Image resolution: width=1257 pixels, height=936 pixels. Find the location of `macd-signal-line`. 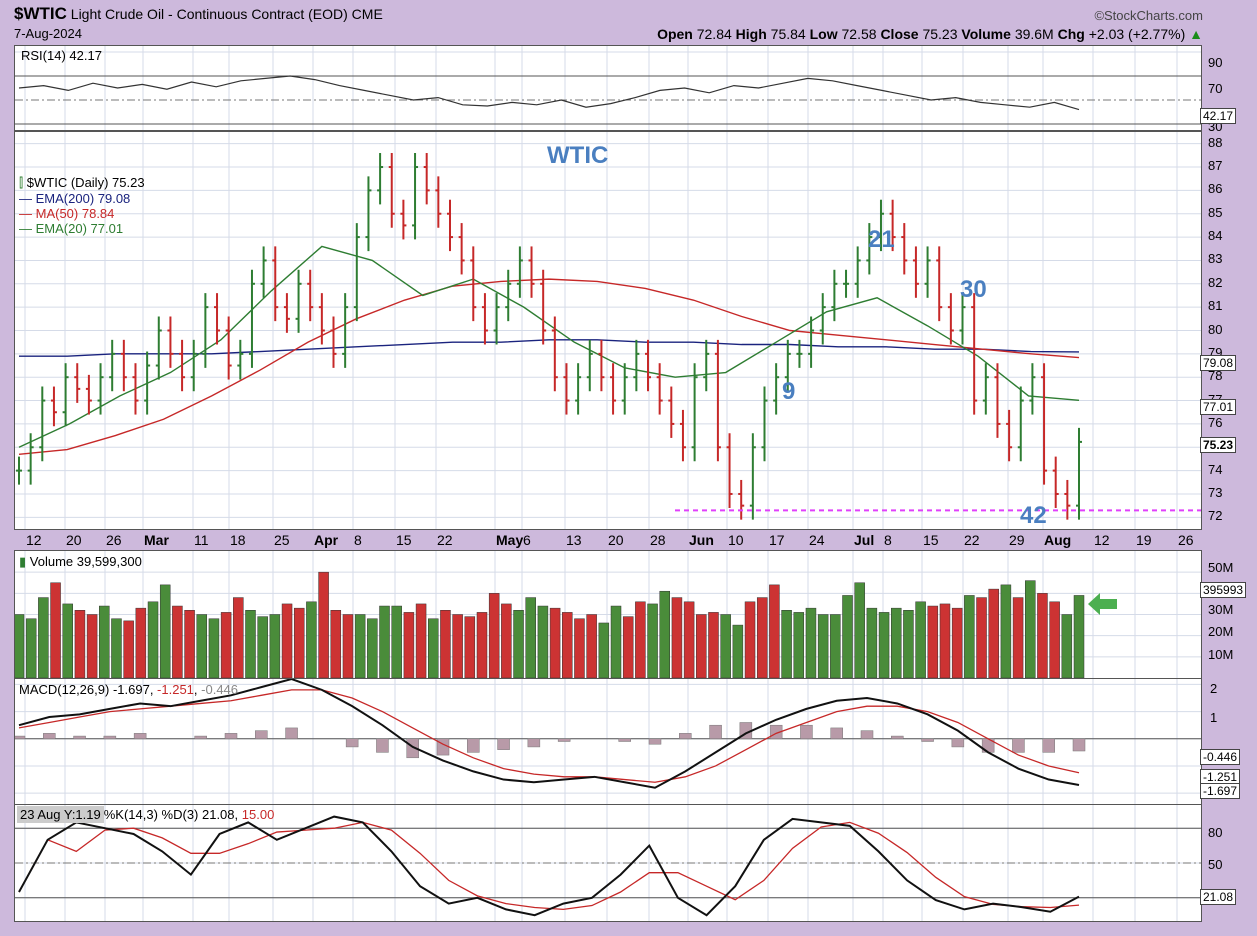

macd-signal-line is located at coordinates (549, 736).